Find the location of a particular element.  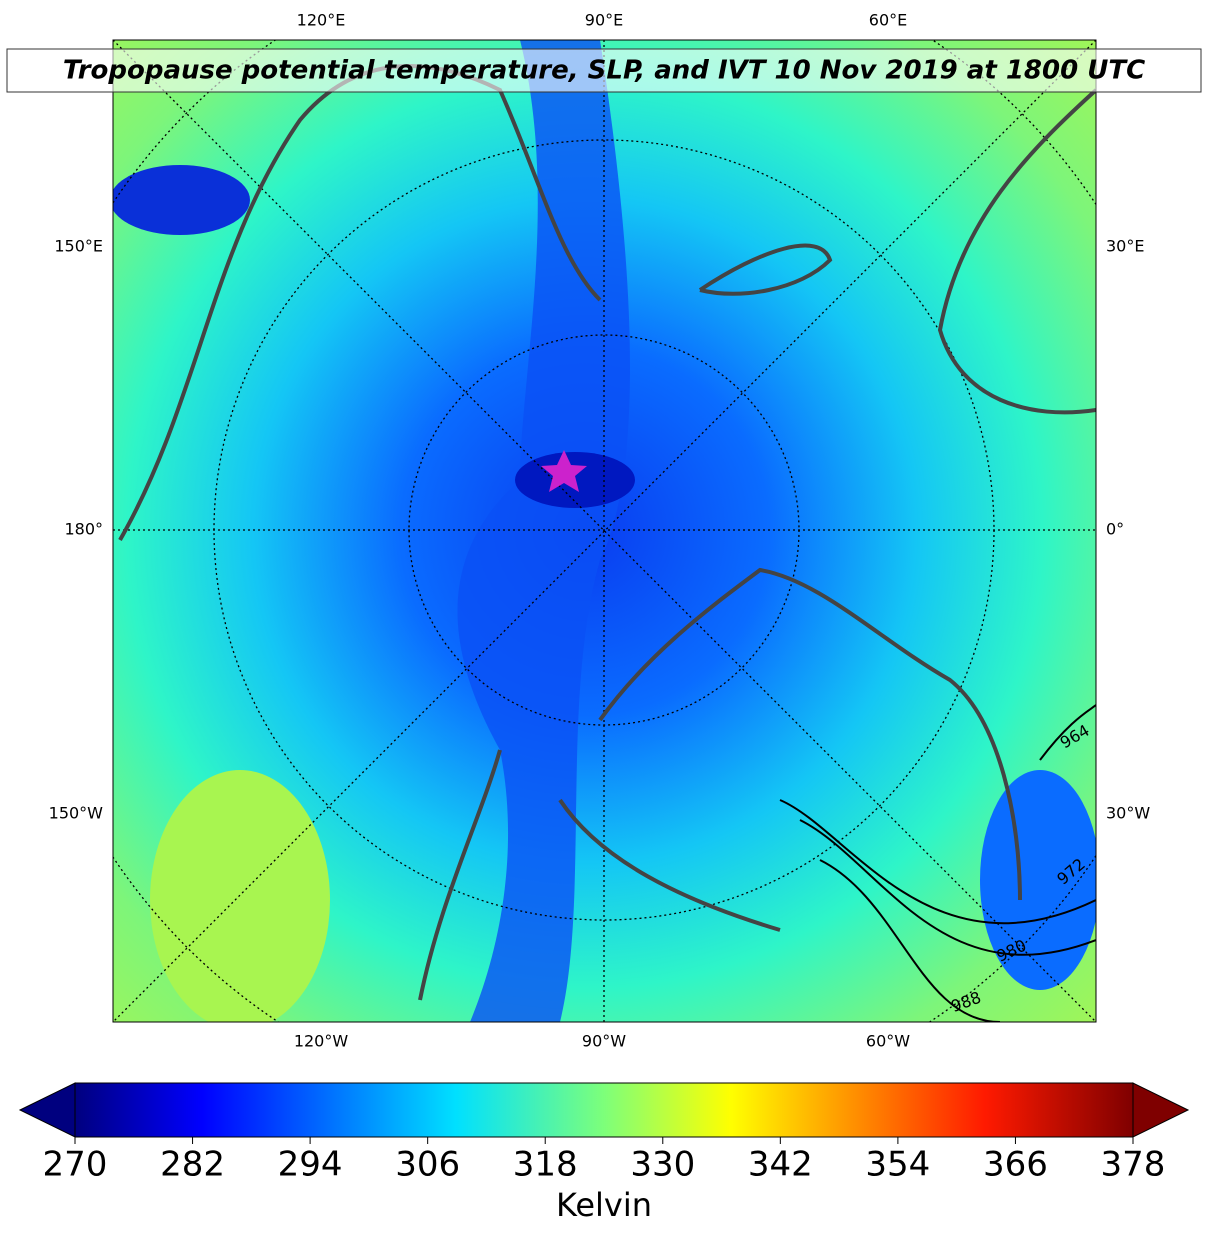

colorbar-extend-high is located at coordinates (1161, 1110).